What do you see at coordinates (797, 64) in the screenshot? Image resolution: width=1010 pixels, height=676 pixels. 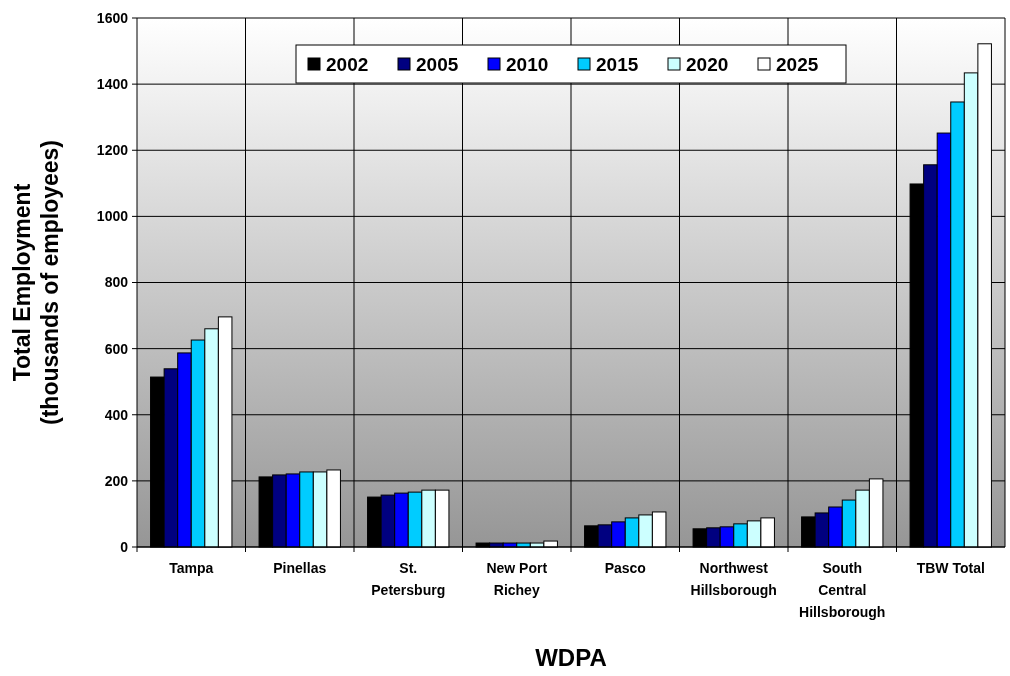 I see `legend-label: 2025` at bounding box center [797, 64].